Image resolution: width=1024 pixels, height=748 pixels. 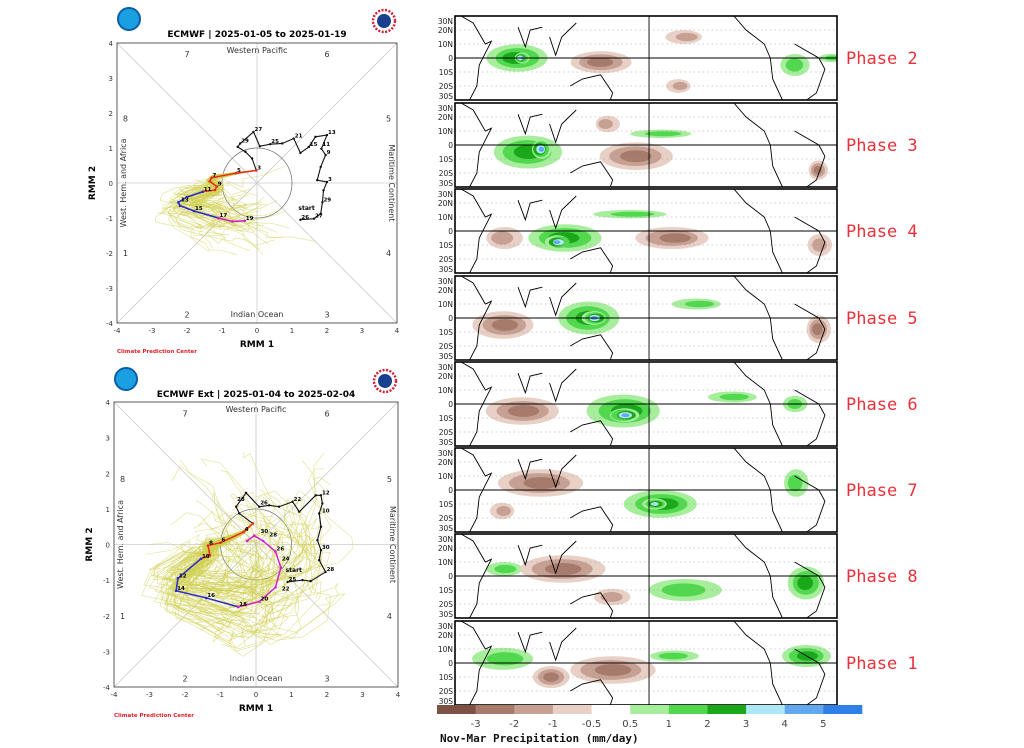 I want to click on wet-anomaly, so click(x=673, y=656).